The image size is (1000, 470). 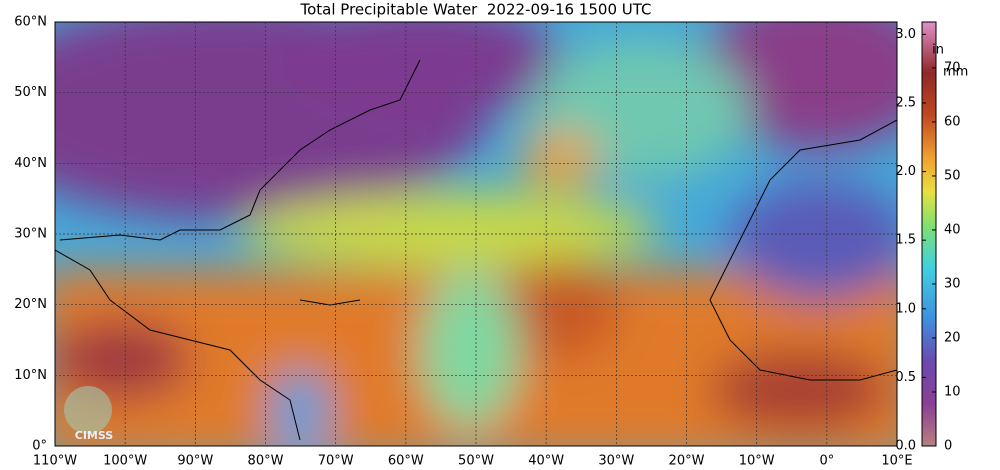 What do you see at coordinates (952, 229) in the screenshot?
I see `colorbar-mm-label: 40` at bounding box center [952, 229].